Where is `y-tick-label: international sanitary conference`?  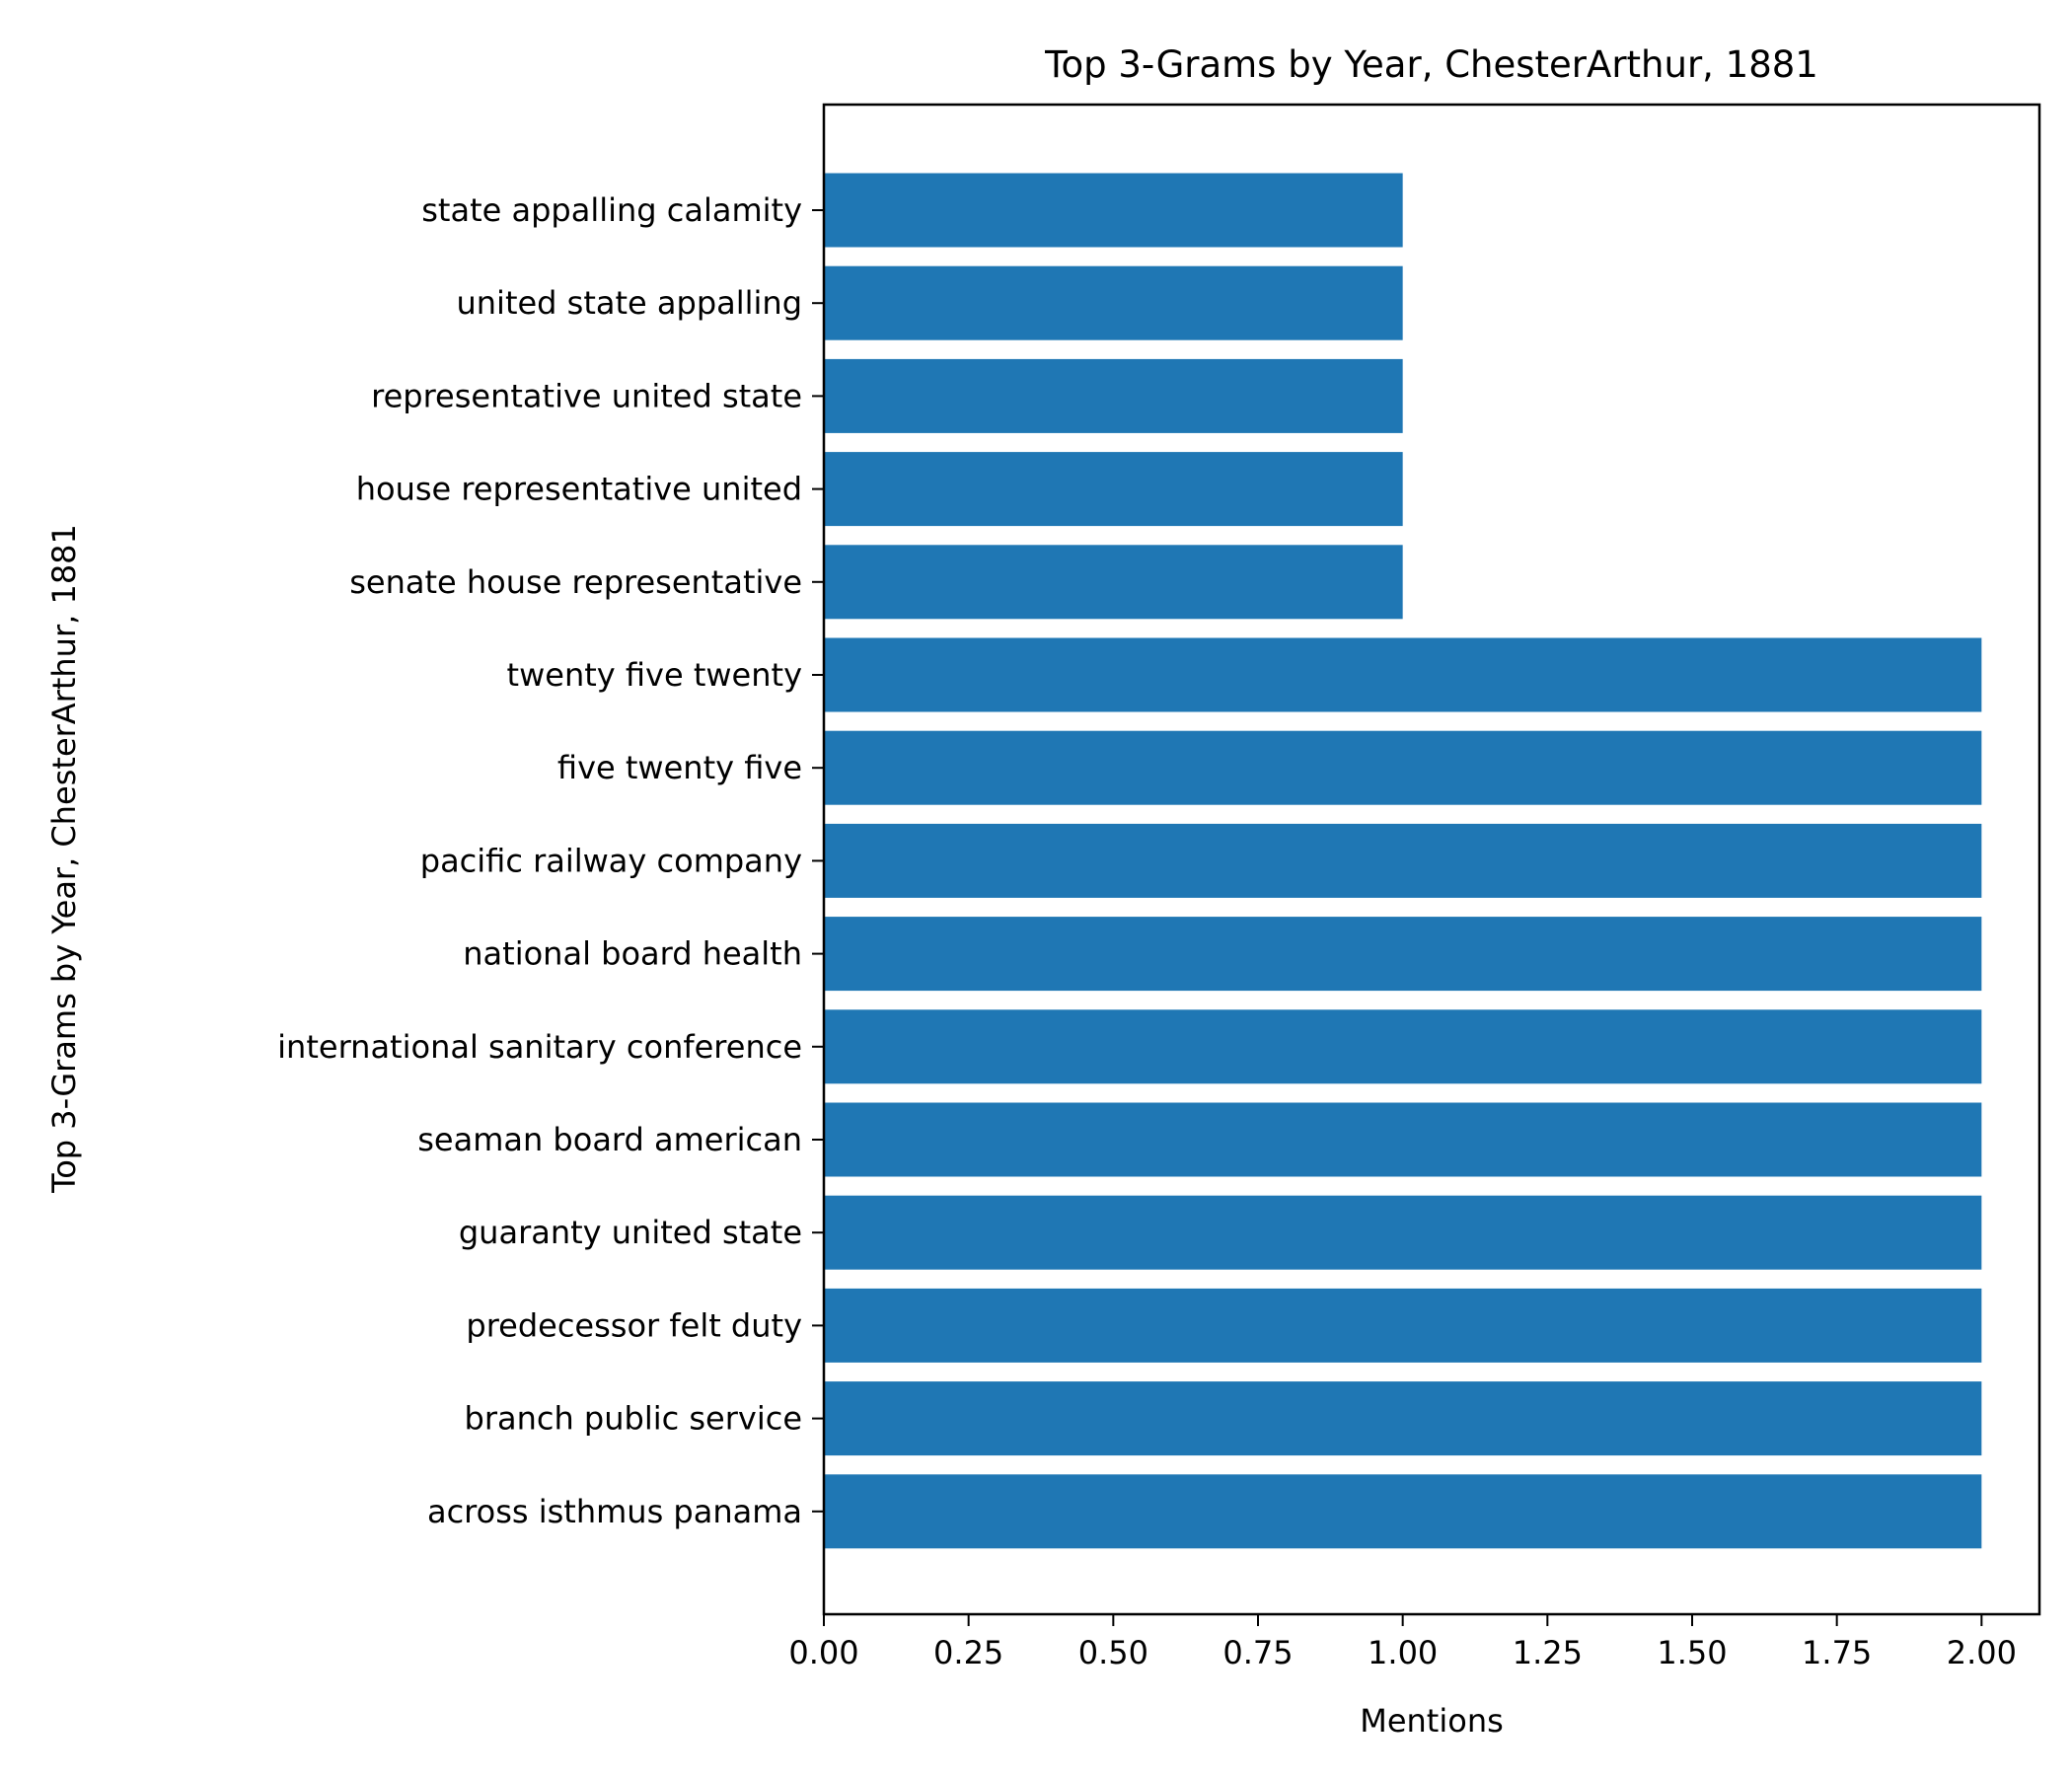 y-tick-label: international sanitary conference is located at coordinates (540, 1047).